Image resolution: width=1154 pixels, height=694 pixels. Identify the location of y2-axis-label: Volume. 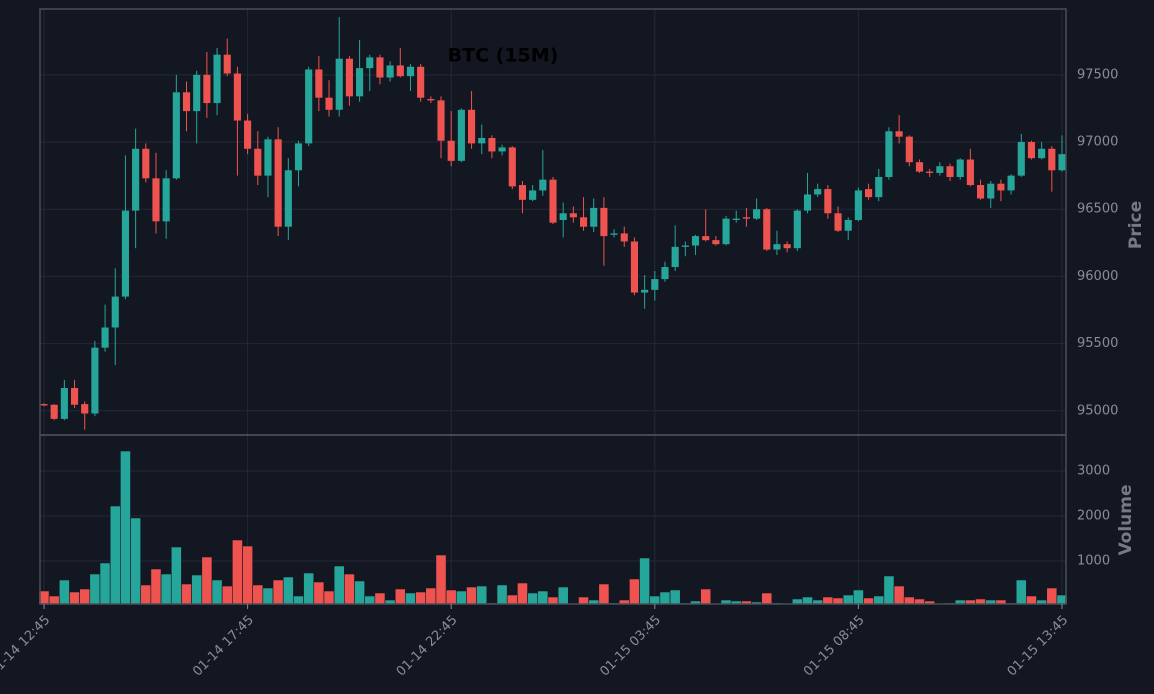
(1126, 519).